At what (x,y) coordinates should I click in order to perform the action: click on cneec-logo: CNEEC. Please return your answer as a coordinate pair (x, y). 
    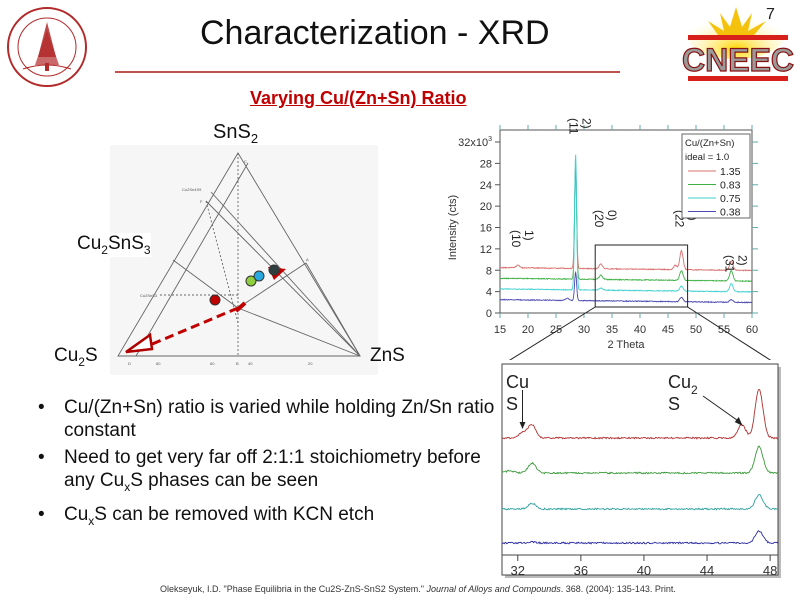
    Looking at the image, I should click on (738, 44).